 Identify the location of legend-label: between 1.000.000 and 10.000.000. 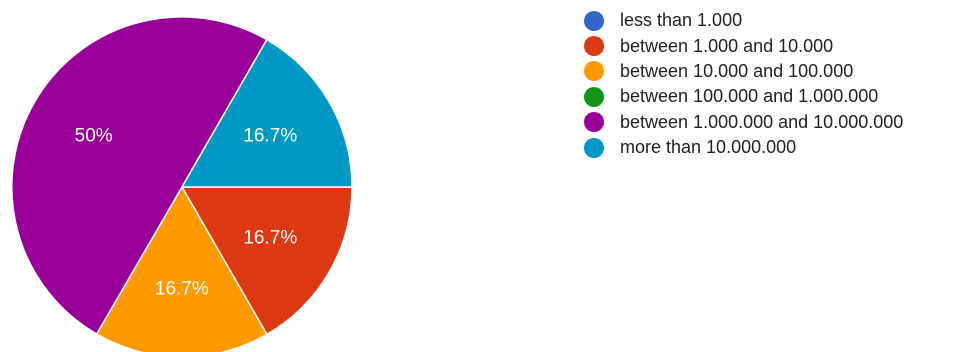
(762, 121).